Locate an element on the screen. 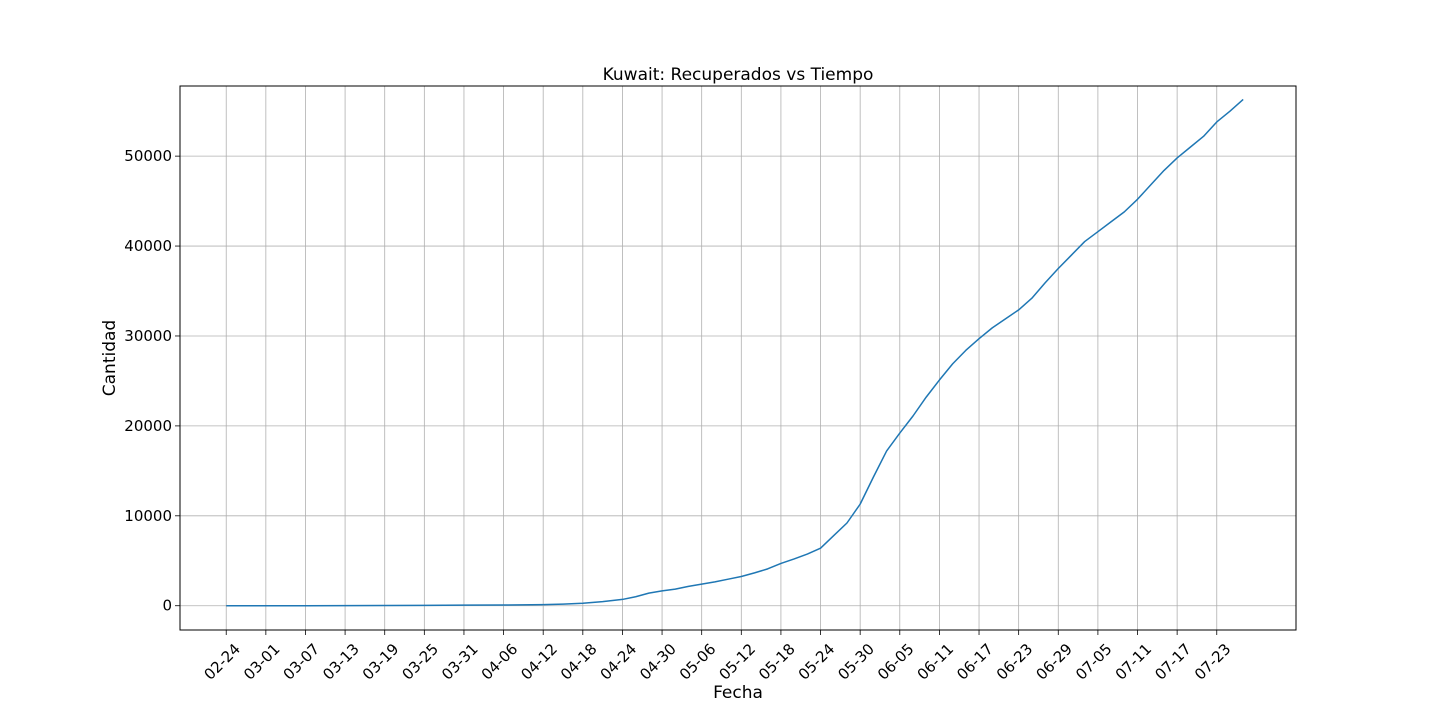 This screenshot has width=1440, height=720. y-tick-label: 30000 is located at coordinates (148, 336).